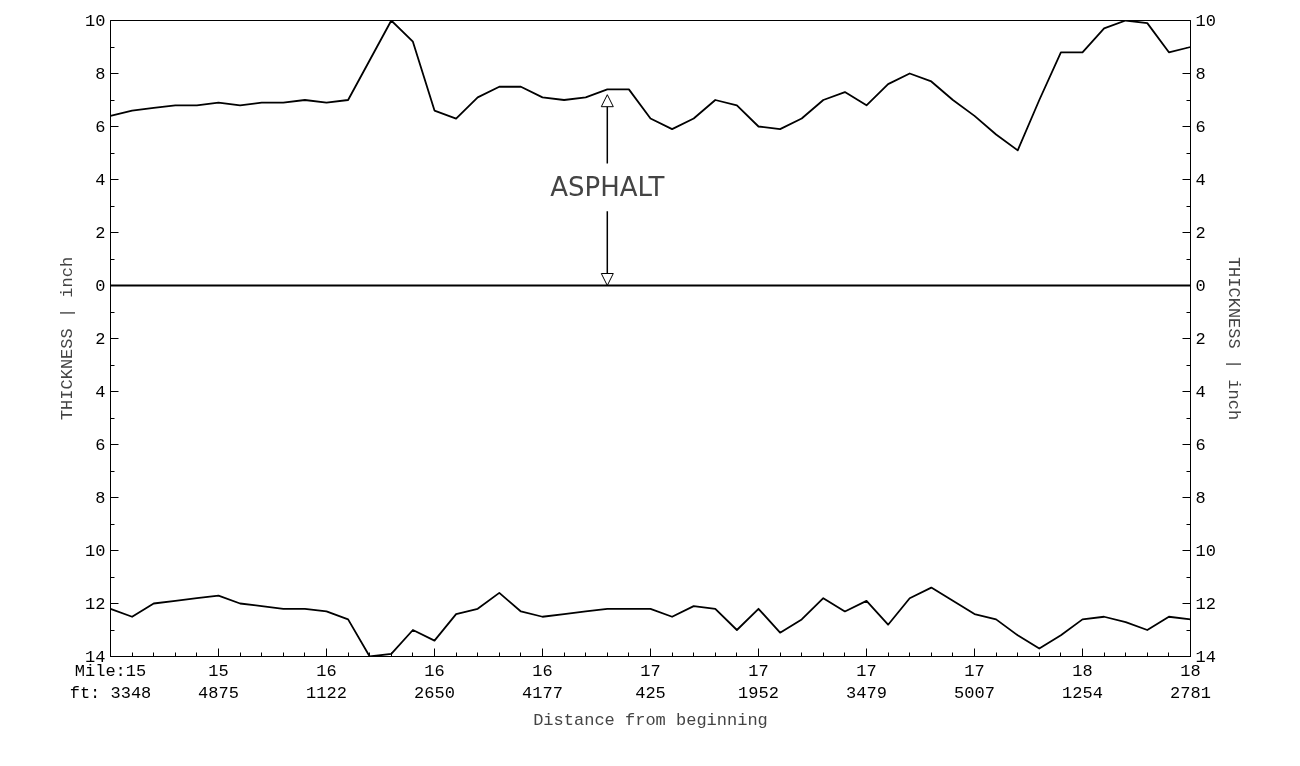  I want to click on x-tick-label: 17 3479, so click(866, 682).